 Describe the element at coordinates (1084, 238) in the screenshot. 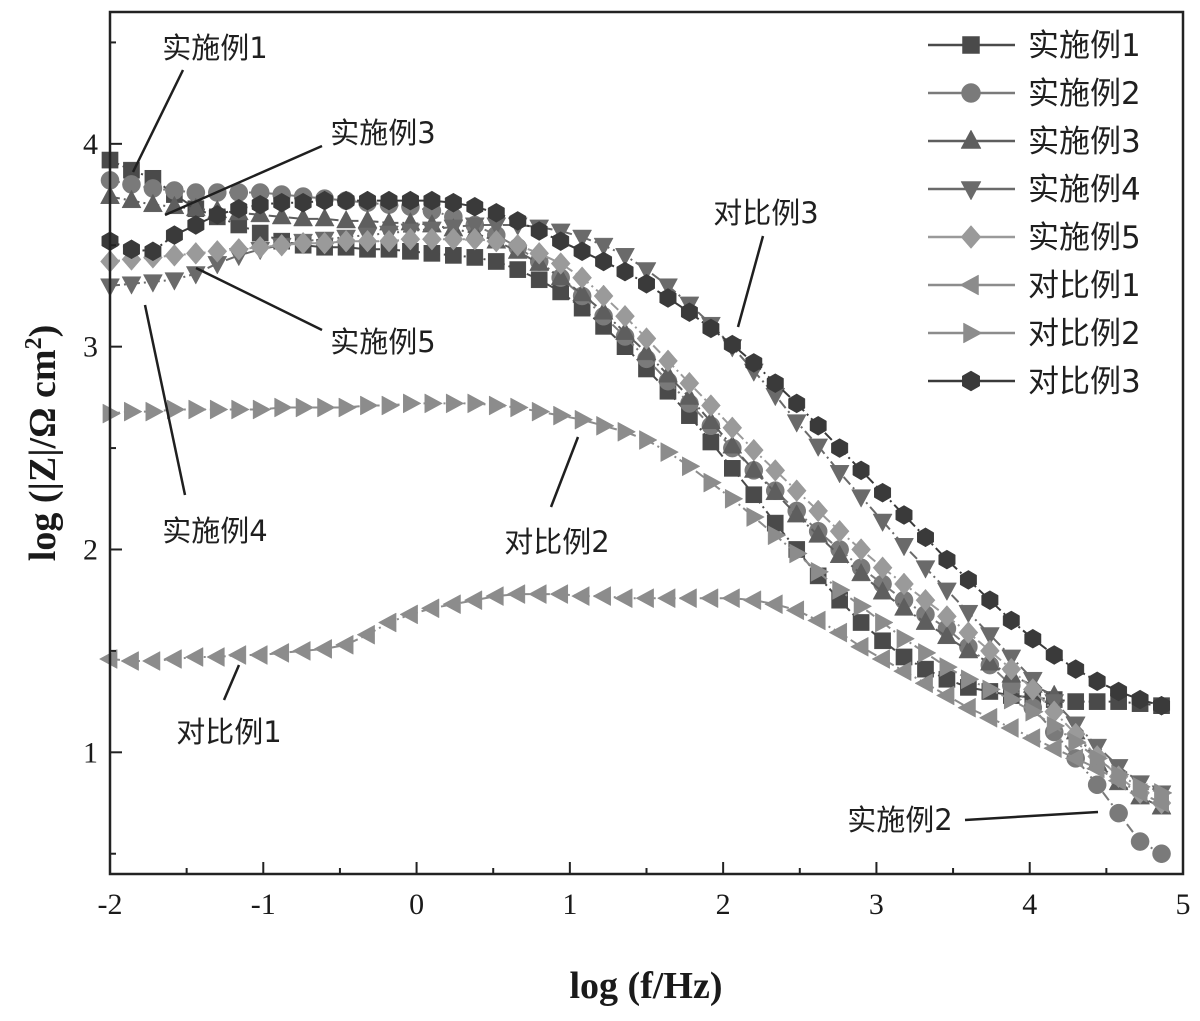

I see `legend-label: 实施例5` at that location.